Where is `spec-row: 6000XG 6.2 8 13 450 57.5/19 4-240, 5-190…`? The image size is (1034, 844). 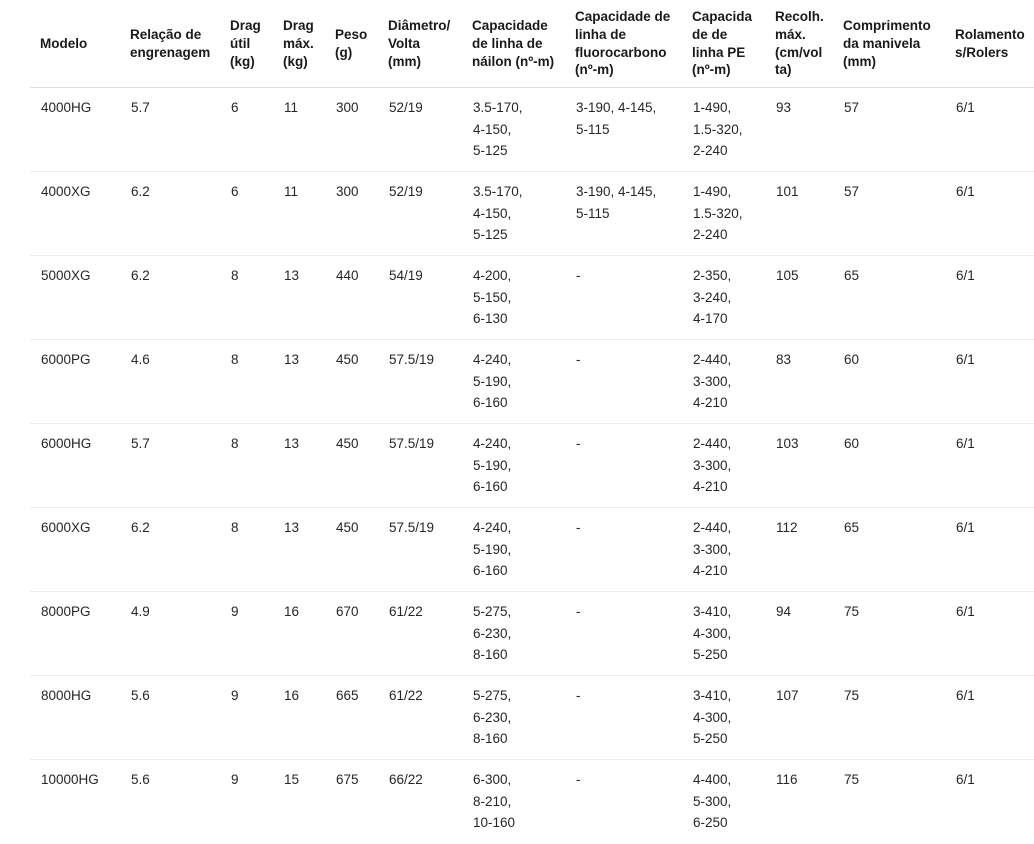 spec-row: 6000XG 6.2 8 13 450 57.5/19 4-240, 5-190… is located at coordinates (532, 550).